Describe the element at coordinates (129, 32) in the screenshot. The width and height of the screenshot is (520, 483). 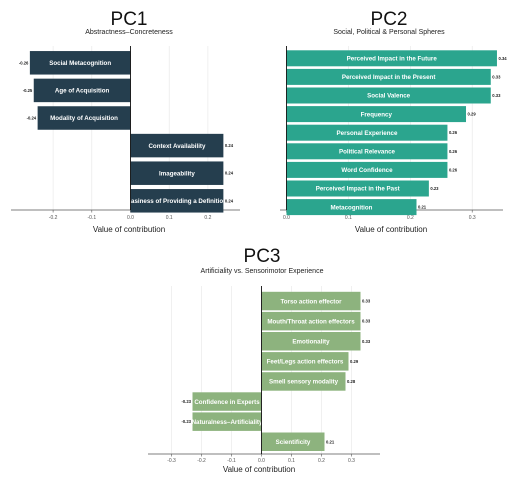
I see `pc1-subtitle: Abstractness–Concreteness` at that location.